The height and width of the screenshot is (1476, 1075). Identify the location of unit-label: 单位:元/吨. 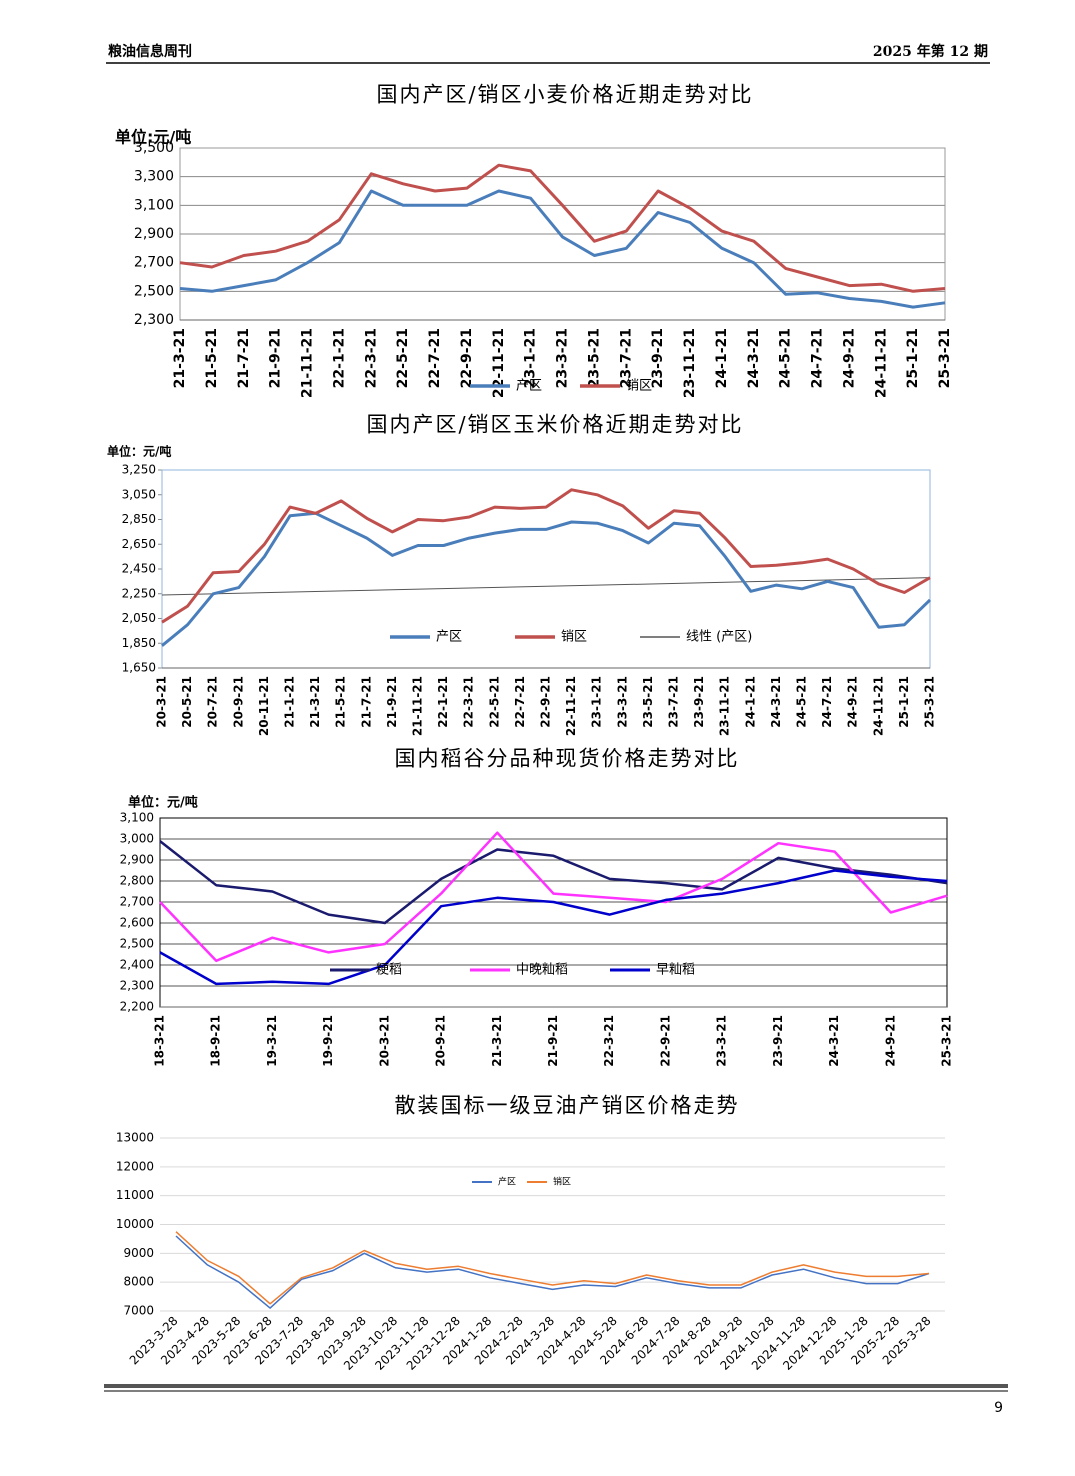
(153, 137).